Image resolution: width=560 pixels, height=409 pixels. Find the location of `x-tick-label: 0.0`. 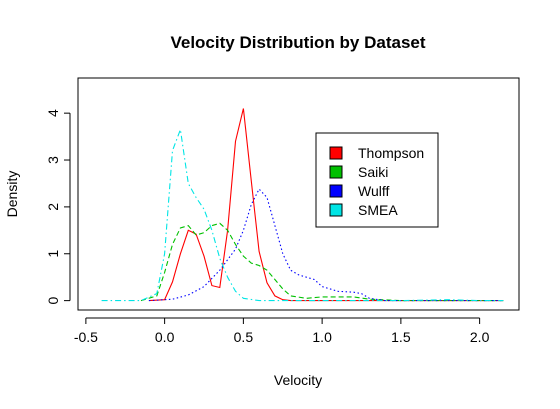

x-tick-label: 0.0 is located at coordinates (165, 337).